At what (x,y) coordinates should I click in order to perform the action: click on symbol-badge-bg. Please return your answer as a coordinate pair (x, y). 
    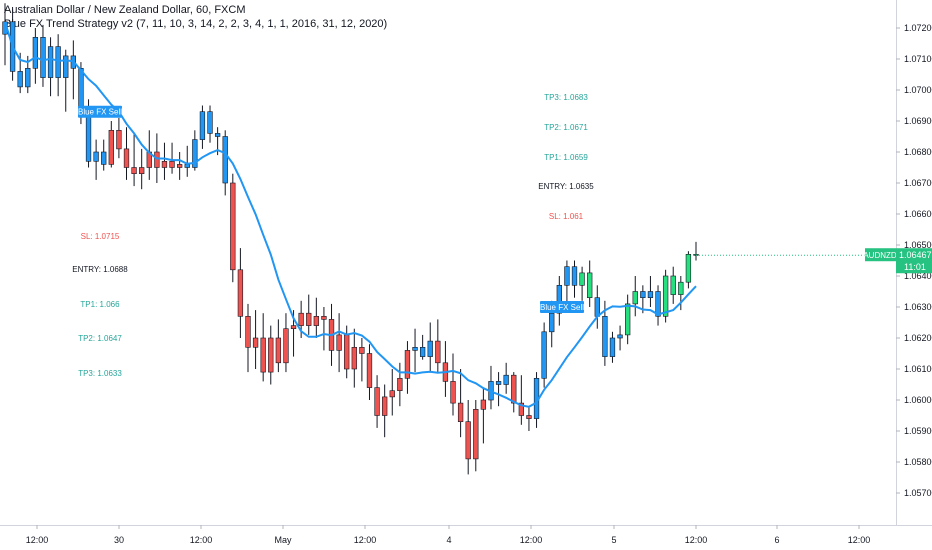
    Looking at the image, I should click on (880, 255).